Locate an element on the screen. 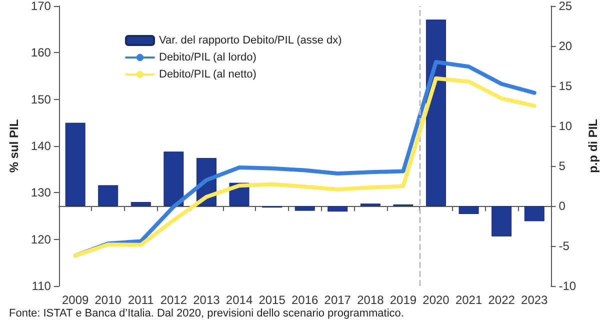  y2-tick-label: -10 is located at coordinates (567, 286).